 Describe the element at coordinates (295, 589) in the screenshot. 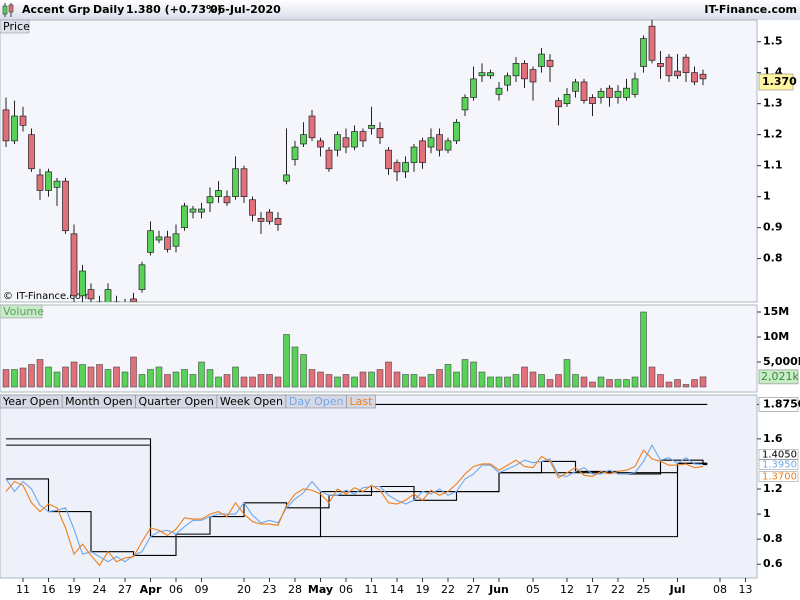

I see `x-tick-label: 28` at that location.